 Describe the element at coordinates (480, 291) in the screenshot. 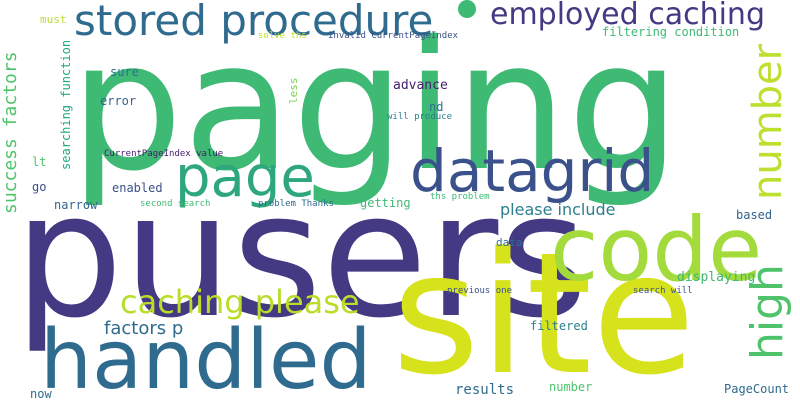

I see `word-previous-one: previous one` at that location.